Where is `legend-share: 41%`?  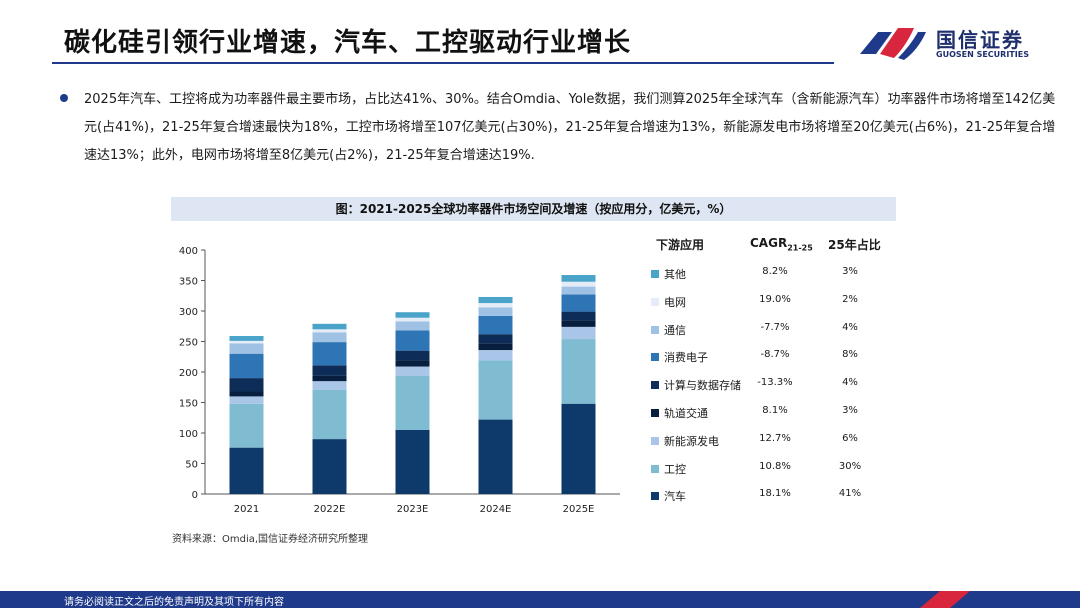 legend-share: 41% is located at coordinates (850, 494).